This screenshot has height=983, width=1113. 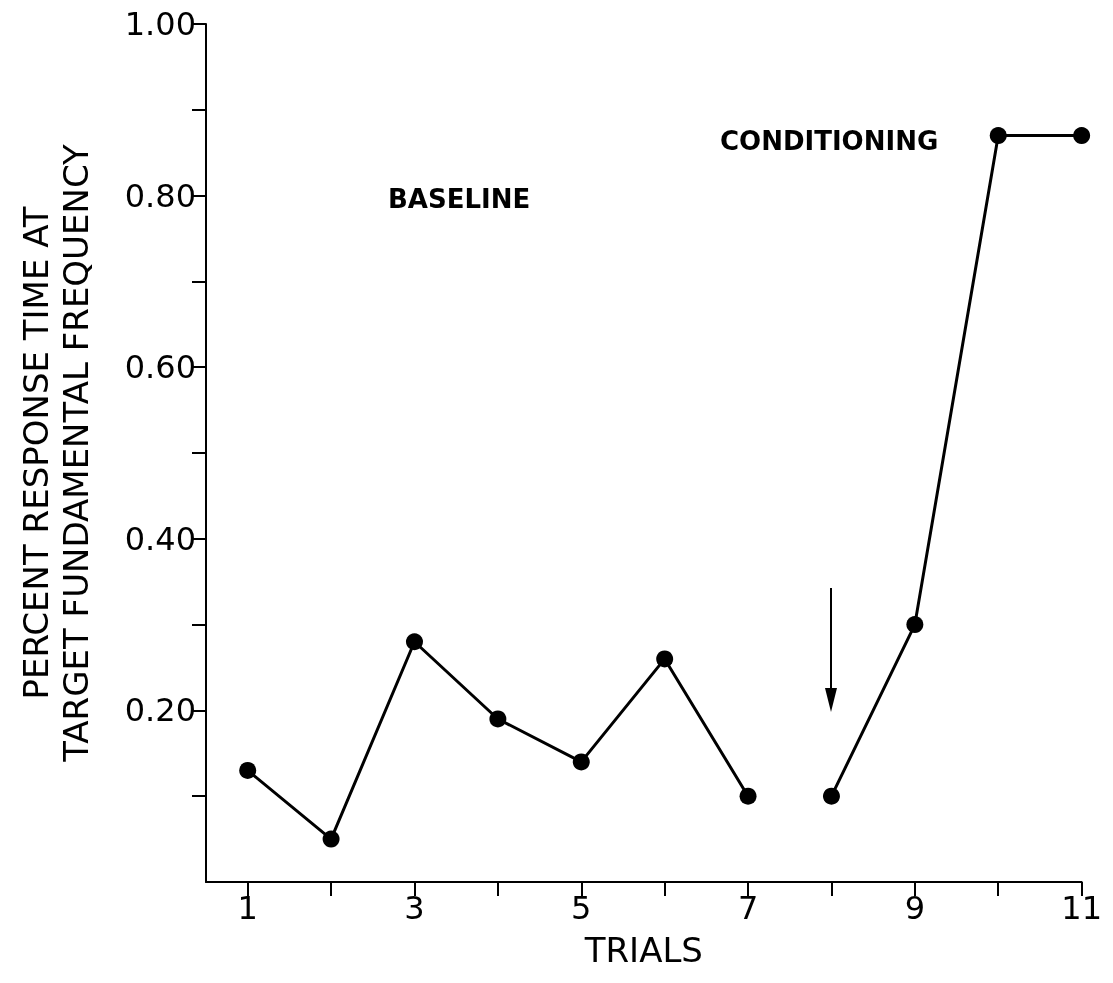 What do you see at coordinates (748, 908) in the screenshot?
I see `x-tick-label: 7` at bounding box center [748, 908].